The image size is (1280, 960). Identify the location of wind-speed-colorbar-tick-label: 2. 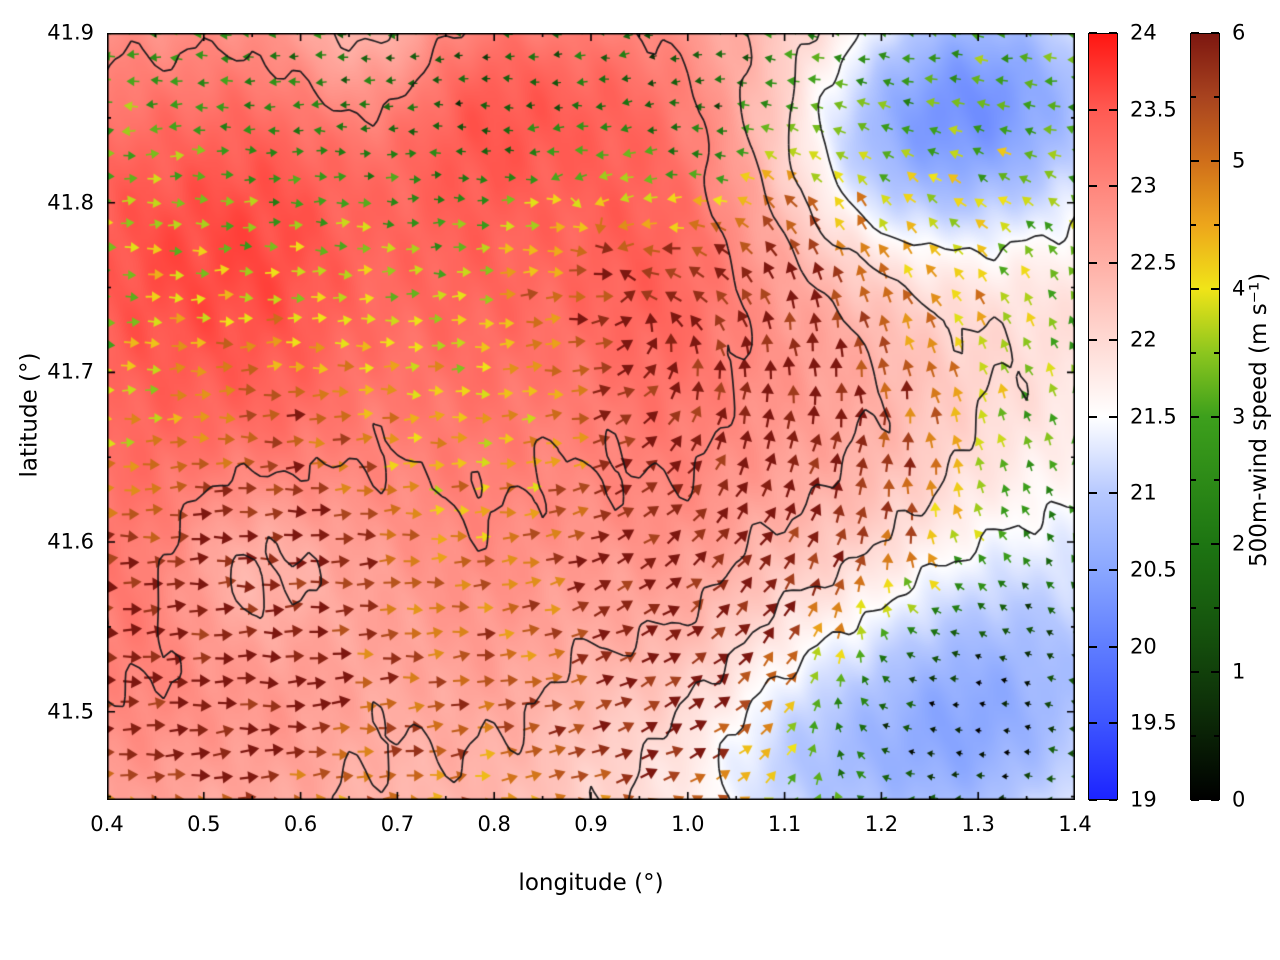
(1239, 543).